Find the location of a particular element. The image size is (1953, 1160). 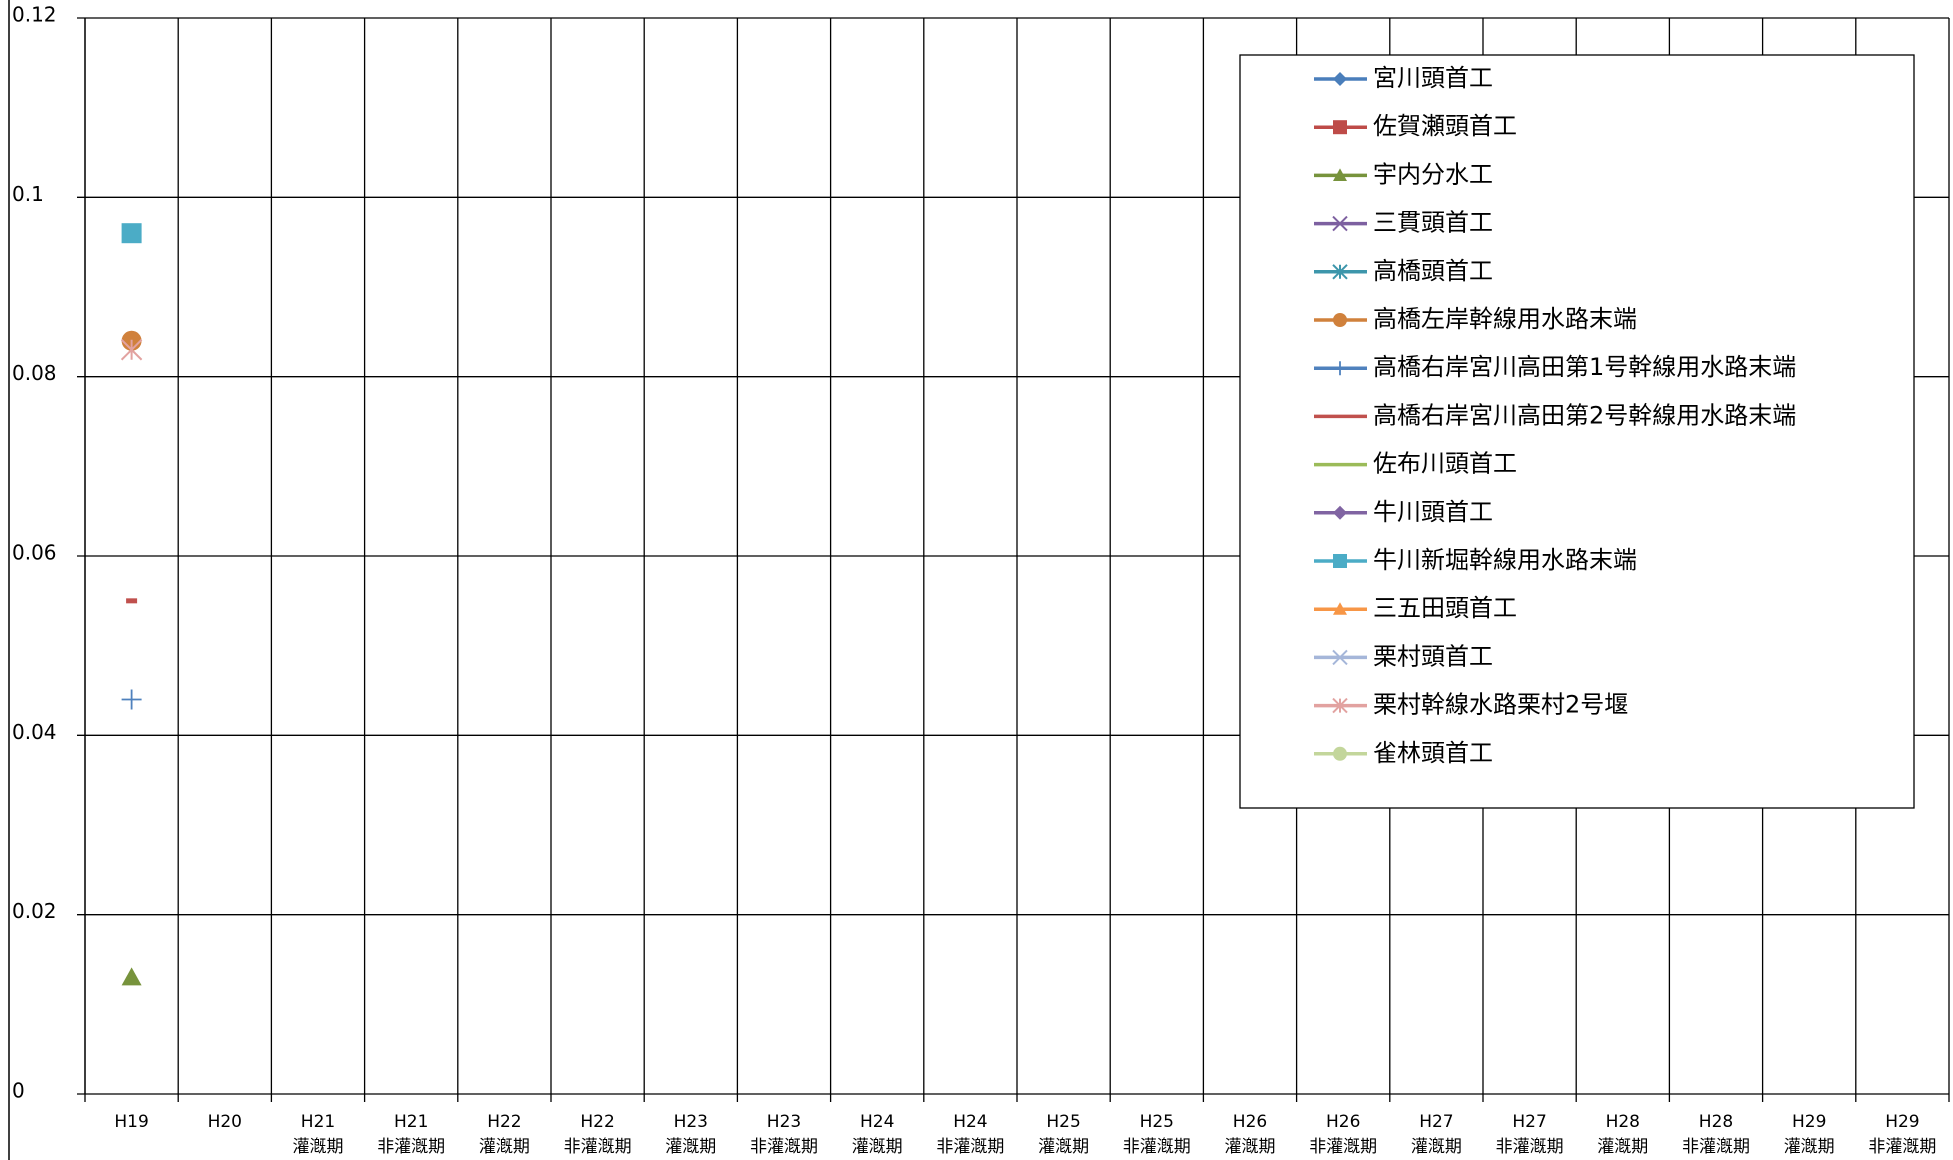

x-tick-label: H28 灌漑期 is located at coordinates (1622, 1134).